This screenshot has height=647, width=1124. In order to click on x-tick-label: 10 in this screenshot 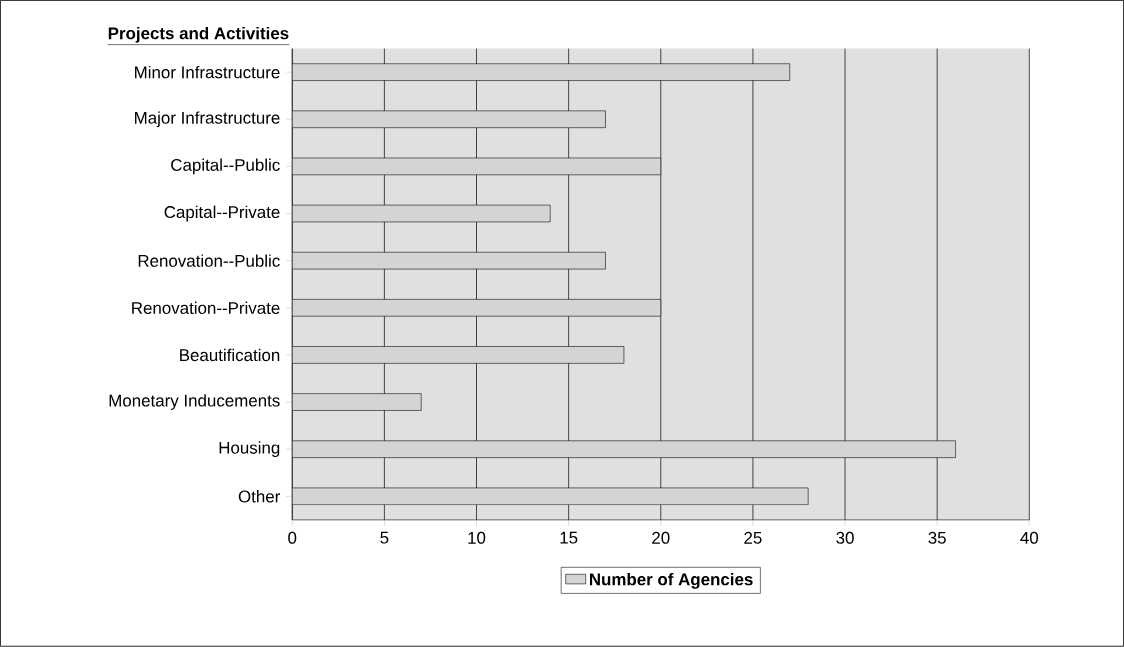, I will do `click(477, 538)`.